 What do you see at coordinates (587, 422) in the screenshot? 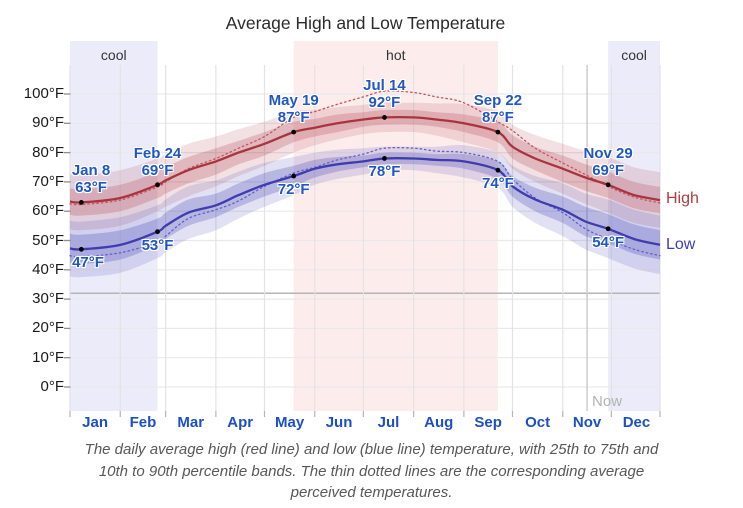
I see `x-axis-month-label: Nov` at bounding box center [587, 422].